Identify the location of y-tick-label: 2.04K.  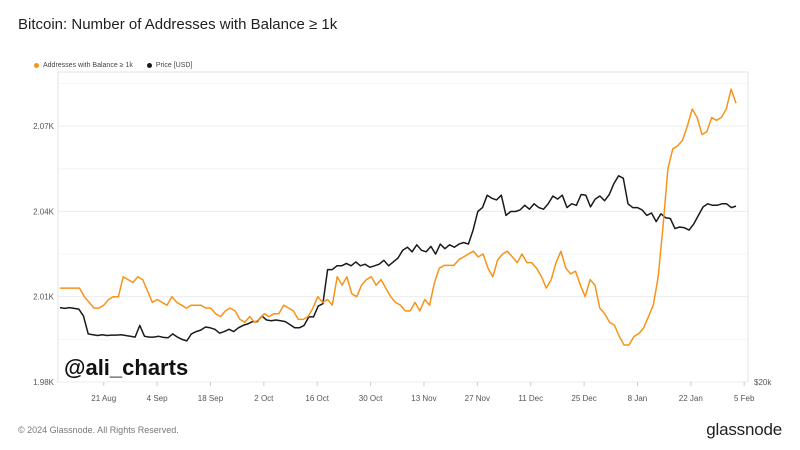
(44, 211).